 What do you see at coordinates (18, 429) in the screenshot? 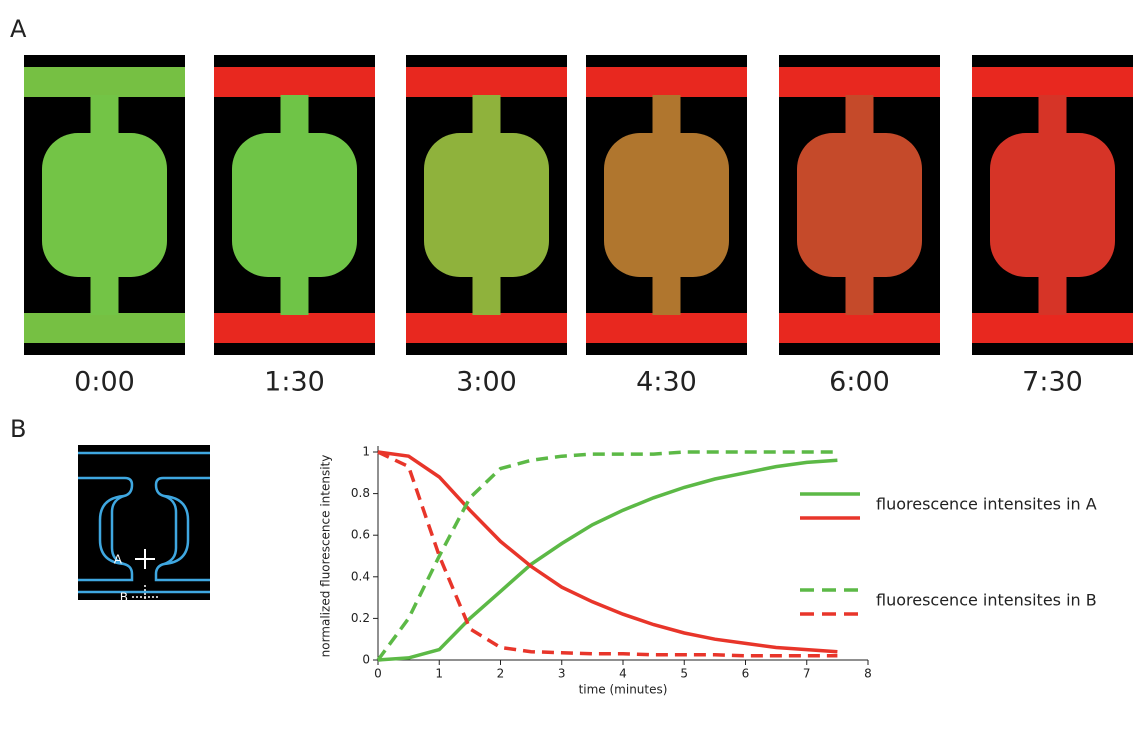
I see `panel-label: B` at bounding box center [18, 429].